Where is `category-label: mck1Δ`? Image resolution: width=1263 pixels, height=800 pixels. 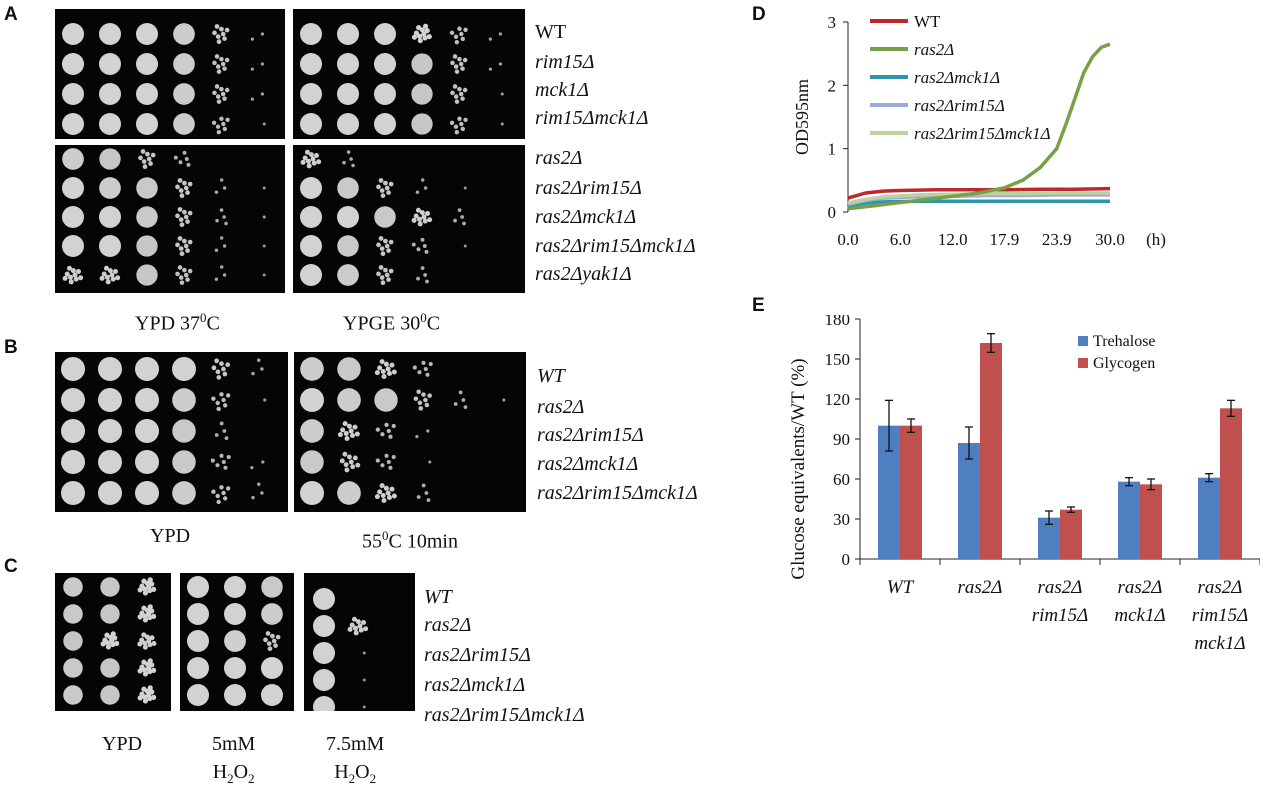
category-label: mck1Δ is located at coordinates (1139, 615).